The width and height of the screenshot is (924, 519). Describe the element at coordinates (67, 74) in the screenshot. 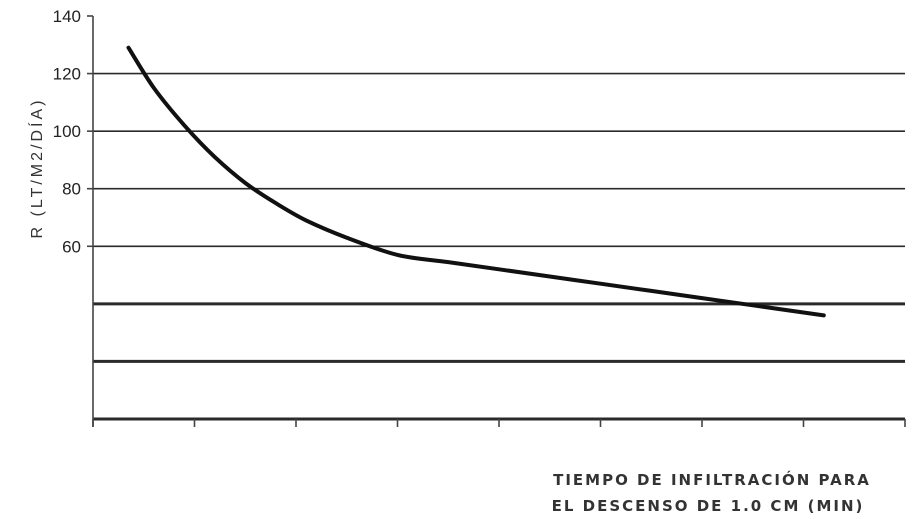

I see `y-tick-label: 120` at that location.